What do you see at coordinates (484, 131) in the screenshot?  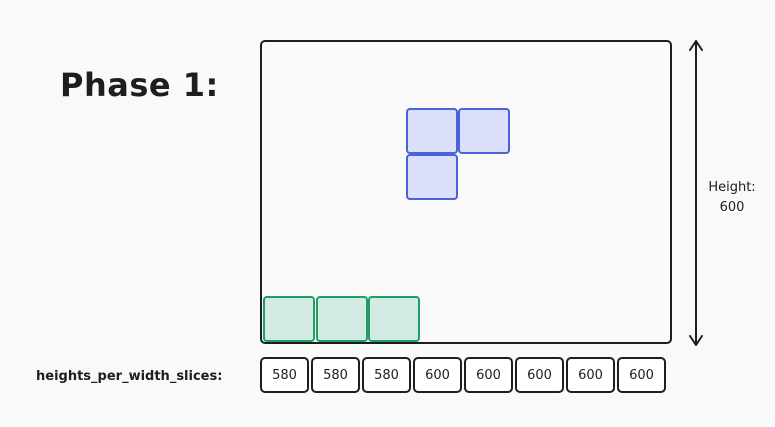 I see `falling-block-top-right` at bounding box center [484, 131].